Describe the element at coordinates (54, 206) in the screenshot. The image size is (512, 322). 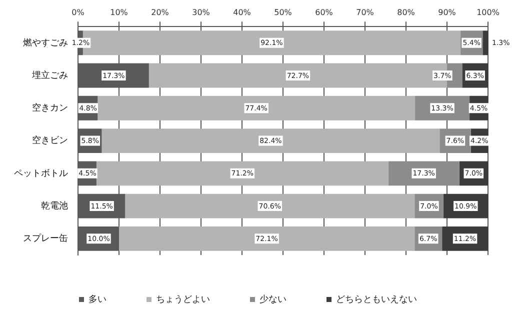
I see `y-tick-label: 乾電池` at that location.